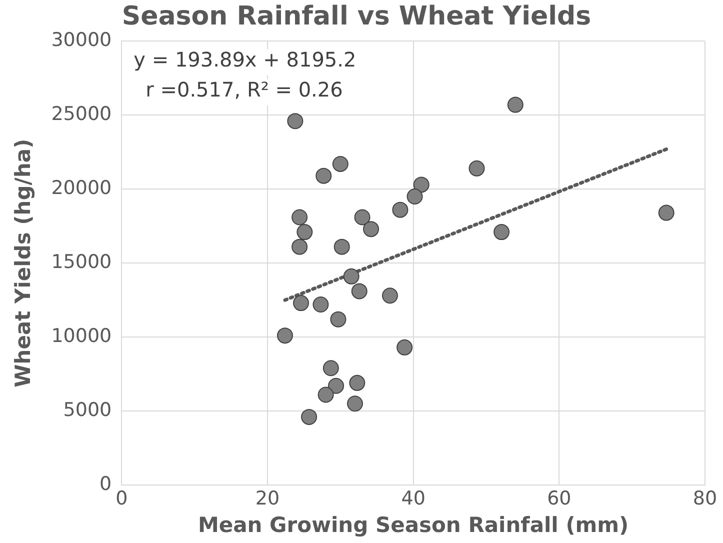 This screenshot has width=723, height=543. What do you see at coordinates (357, 16) in the screenshot?
I see `chart-title: Season Rainfall vs Wheat Yields` at bounding box center [357, 16].